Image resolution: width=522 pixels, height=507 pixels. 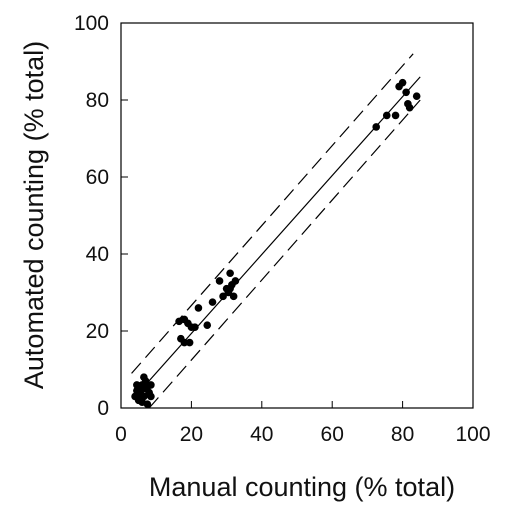 What do you see at coordinates (302, 487) in the screenshot?
I see `x-axis-title: Manual counting (% total)` at bounding box center [302, 487].